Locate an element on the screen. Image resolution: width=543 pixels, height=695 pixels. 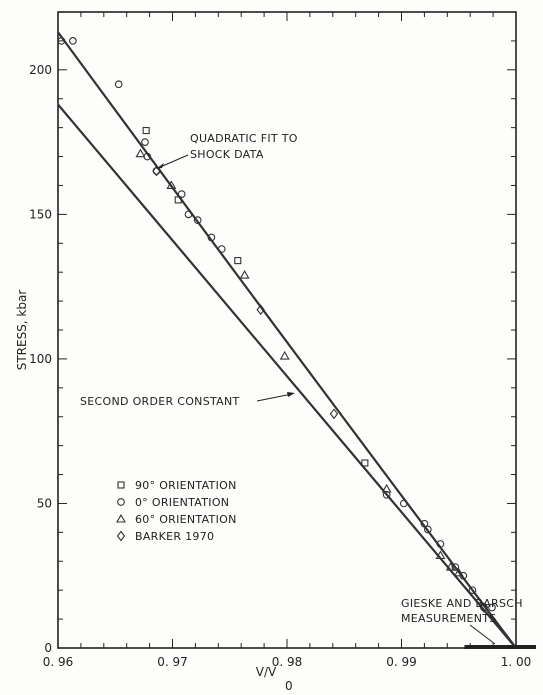
y-tick-label: 50 is located at coordinates (44, 503).